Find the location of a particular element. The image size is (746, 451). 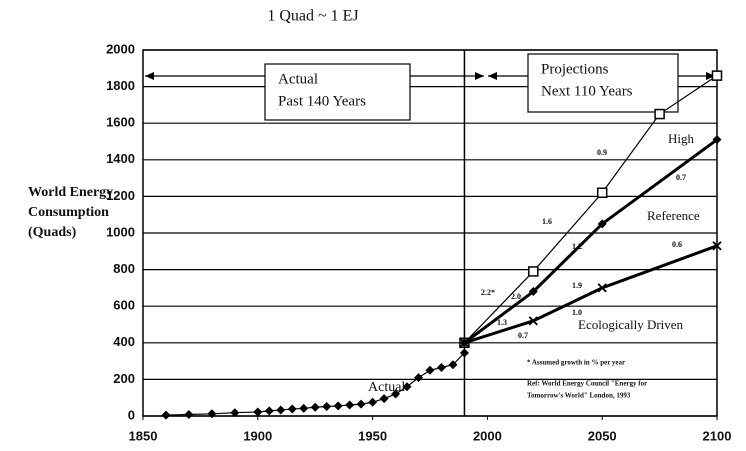

growth-label: 0.6 is located at coordinates (677, 244).